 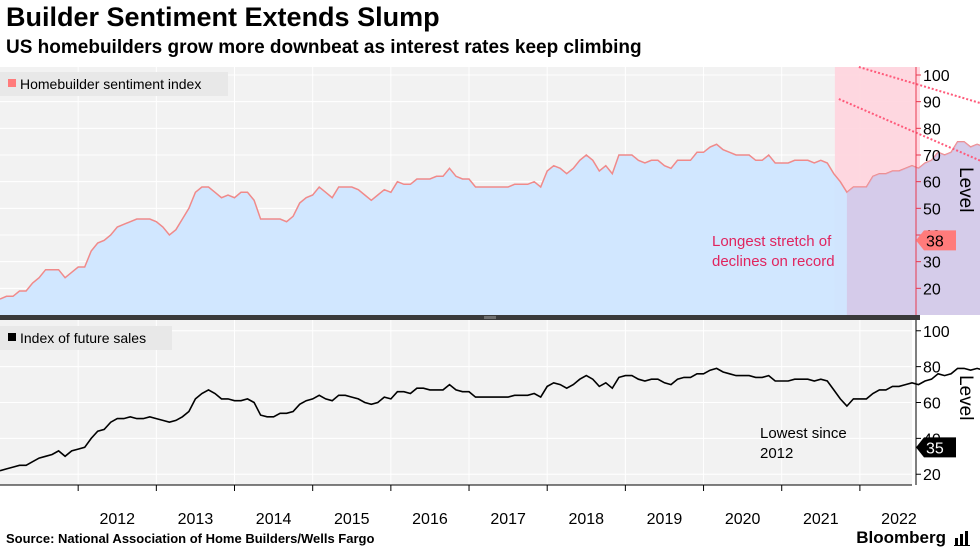 What do you see at coordinates (932, 404) in the screenshot?
I see `bottom-y-tick-label: 60` at bounding box center [932, 404].